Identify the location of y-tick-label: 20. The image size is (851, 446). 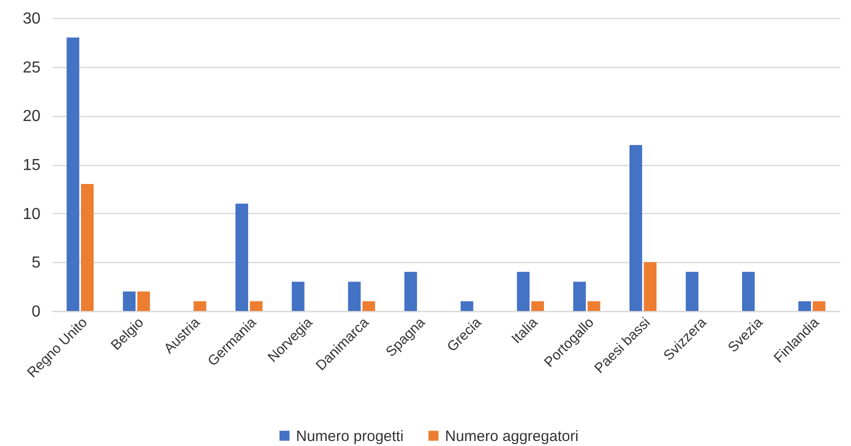
(31, 117).